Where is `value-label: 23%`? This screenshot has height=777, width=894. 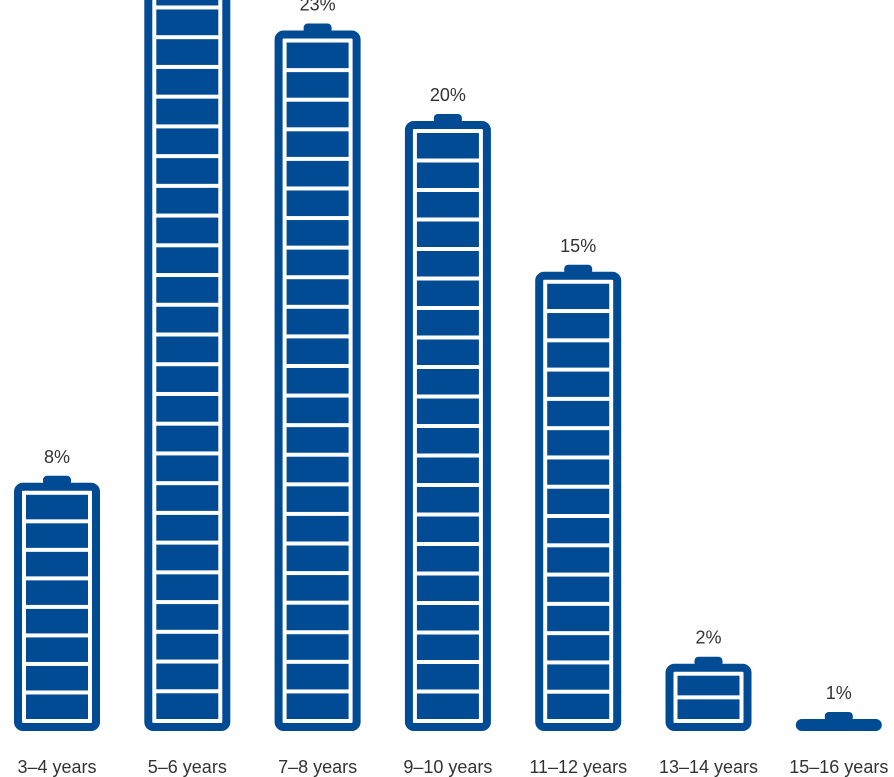 value-label: 23% is located at coordinates (318, 7).